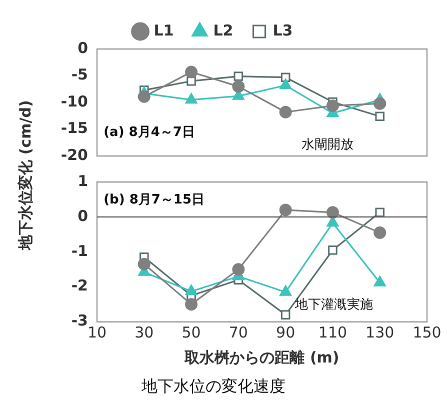 The image size is (447, 401). What do you see at coordinates (74, 128) in the screenshot?
I see `y-tick-label: -15` at bounding box center [74, 128].